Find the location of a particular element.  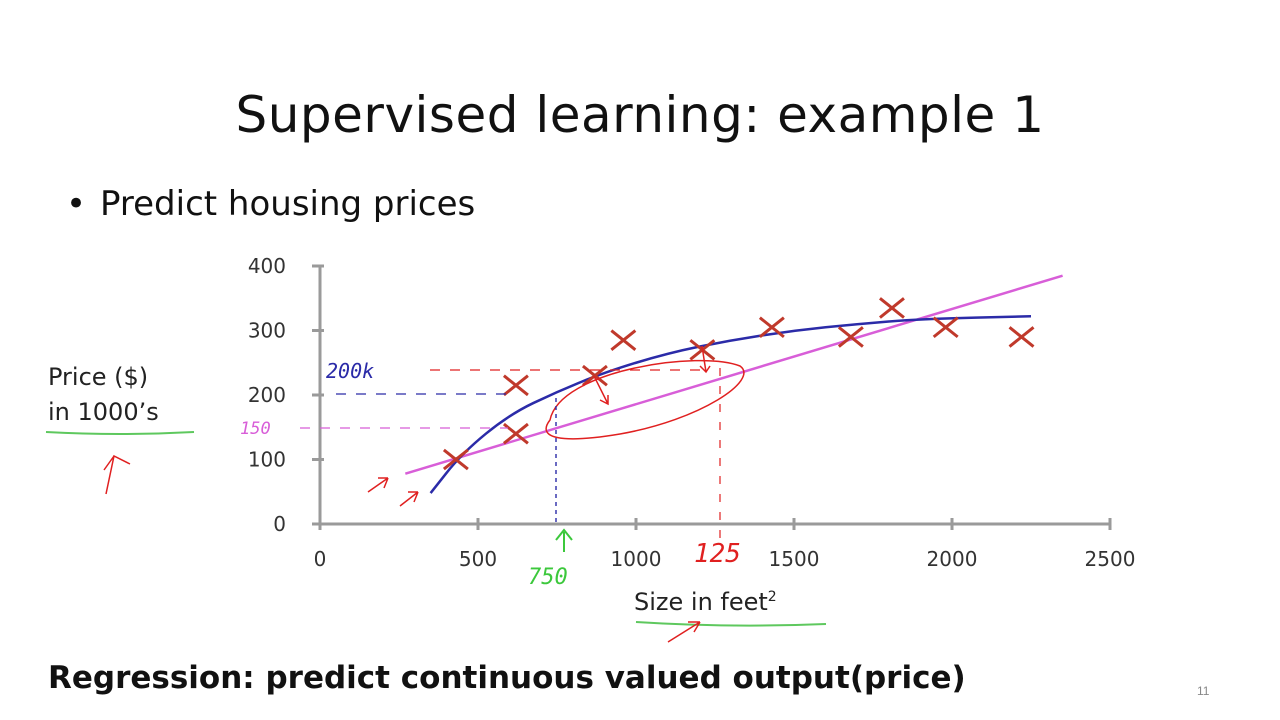

handwritten-750: 750 is located at coordinates (548, 577).